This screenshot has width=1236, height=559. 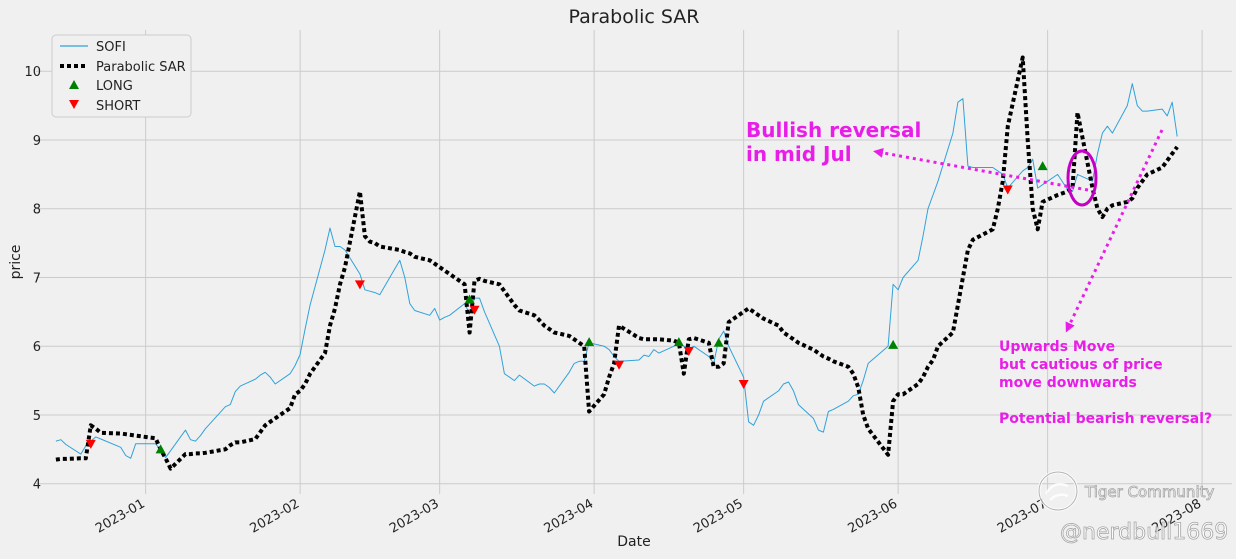 I want to click on x-tick-label: 2023-05, so click(x=718, y=516).